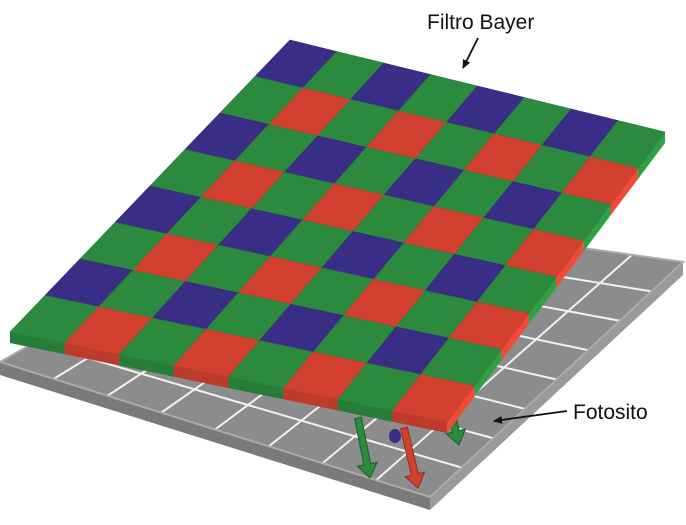 This screenshot has height=525, width=686. Describe the element at coordinates (530, 417) in the screenshot. I see `photosite-pointer` at that location.